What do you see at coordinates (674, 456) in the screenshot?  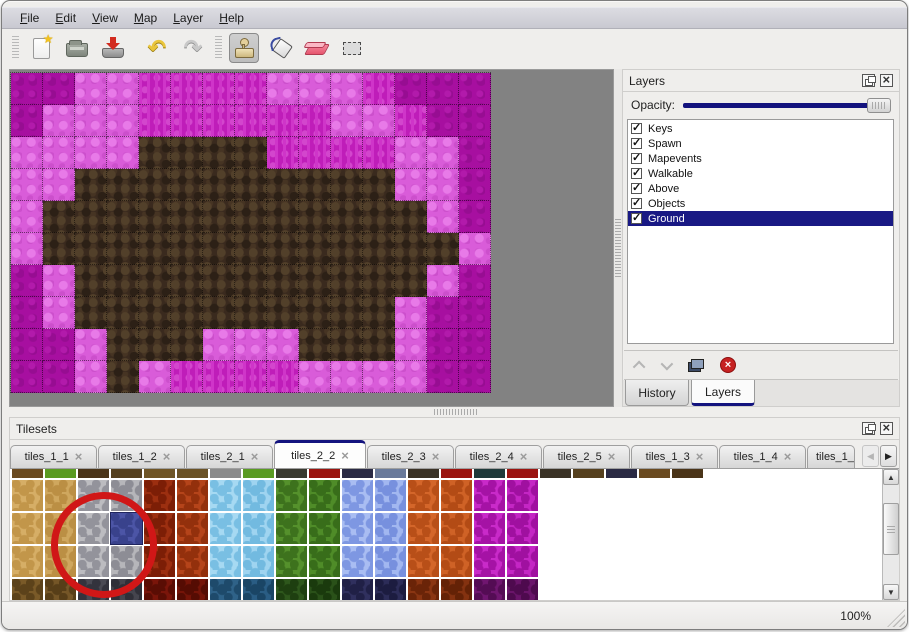 I see `tileset-tab-tiles_1_3: tiles_1_3 ×` at bounding box center [674, 456].